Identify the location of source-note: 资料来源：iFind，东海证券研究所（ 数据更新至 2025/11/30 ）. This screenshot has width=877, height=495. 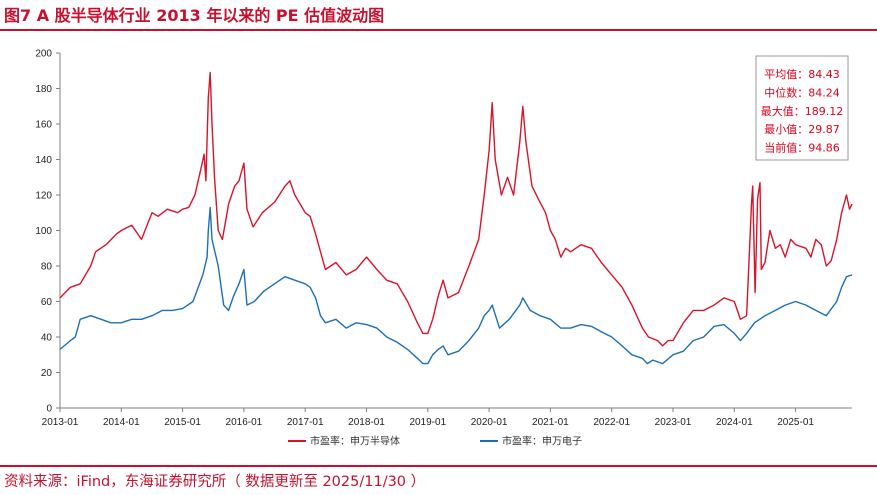
(215, 482).